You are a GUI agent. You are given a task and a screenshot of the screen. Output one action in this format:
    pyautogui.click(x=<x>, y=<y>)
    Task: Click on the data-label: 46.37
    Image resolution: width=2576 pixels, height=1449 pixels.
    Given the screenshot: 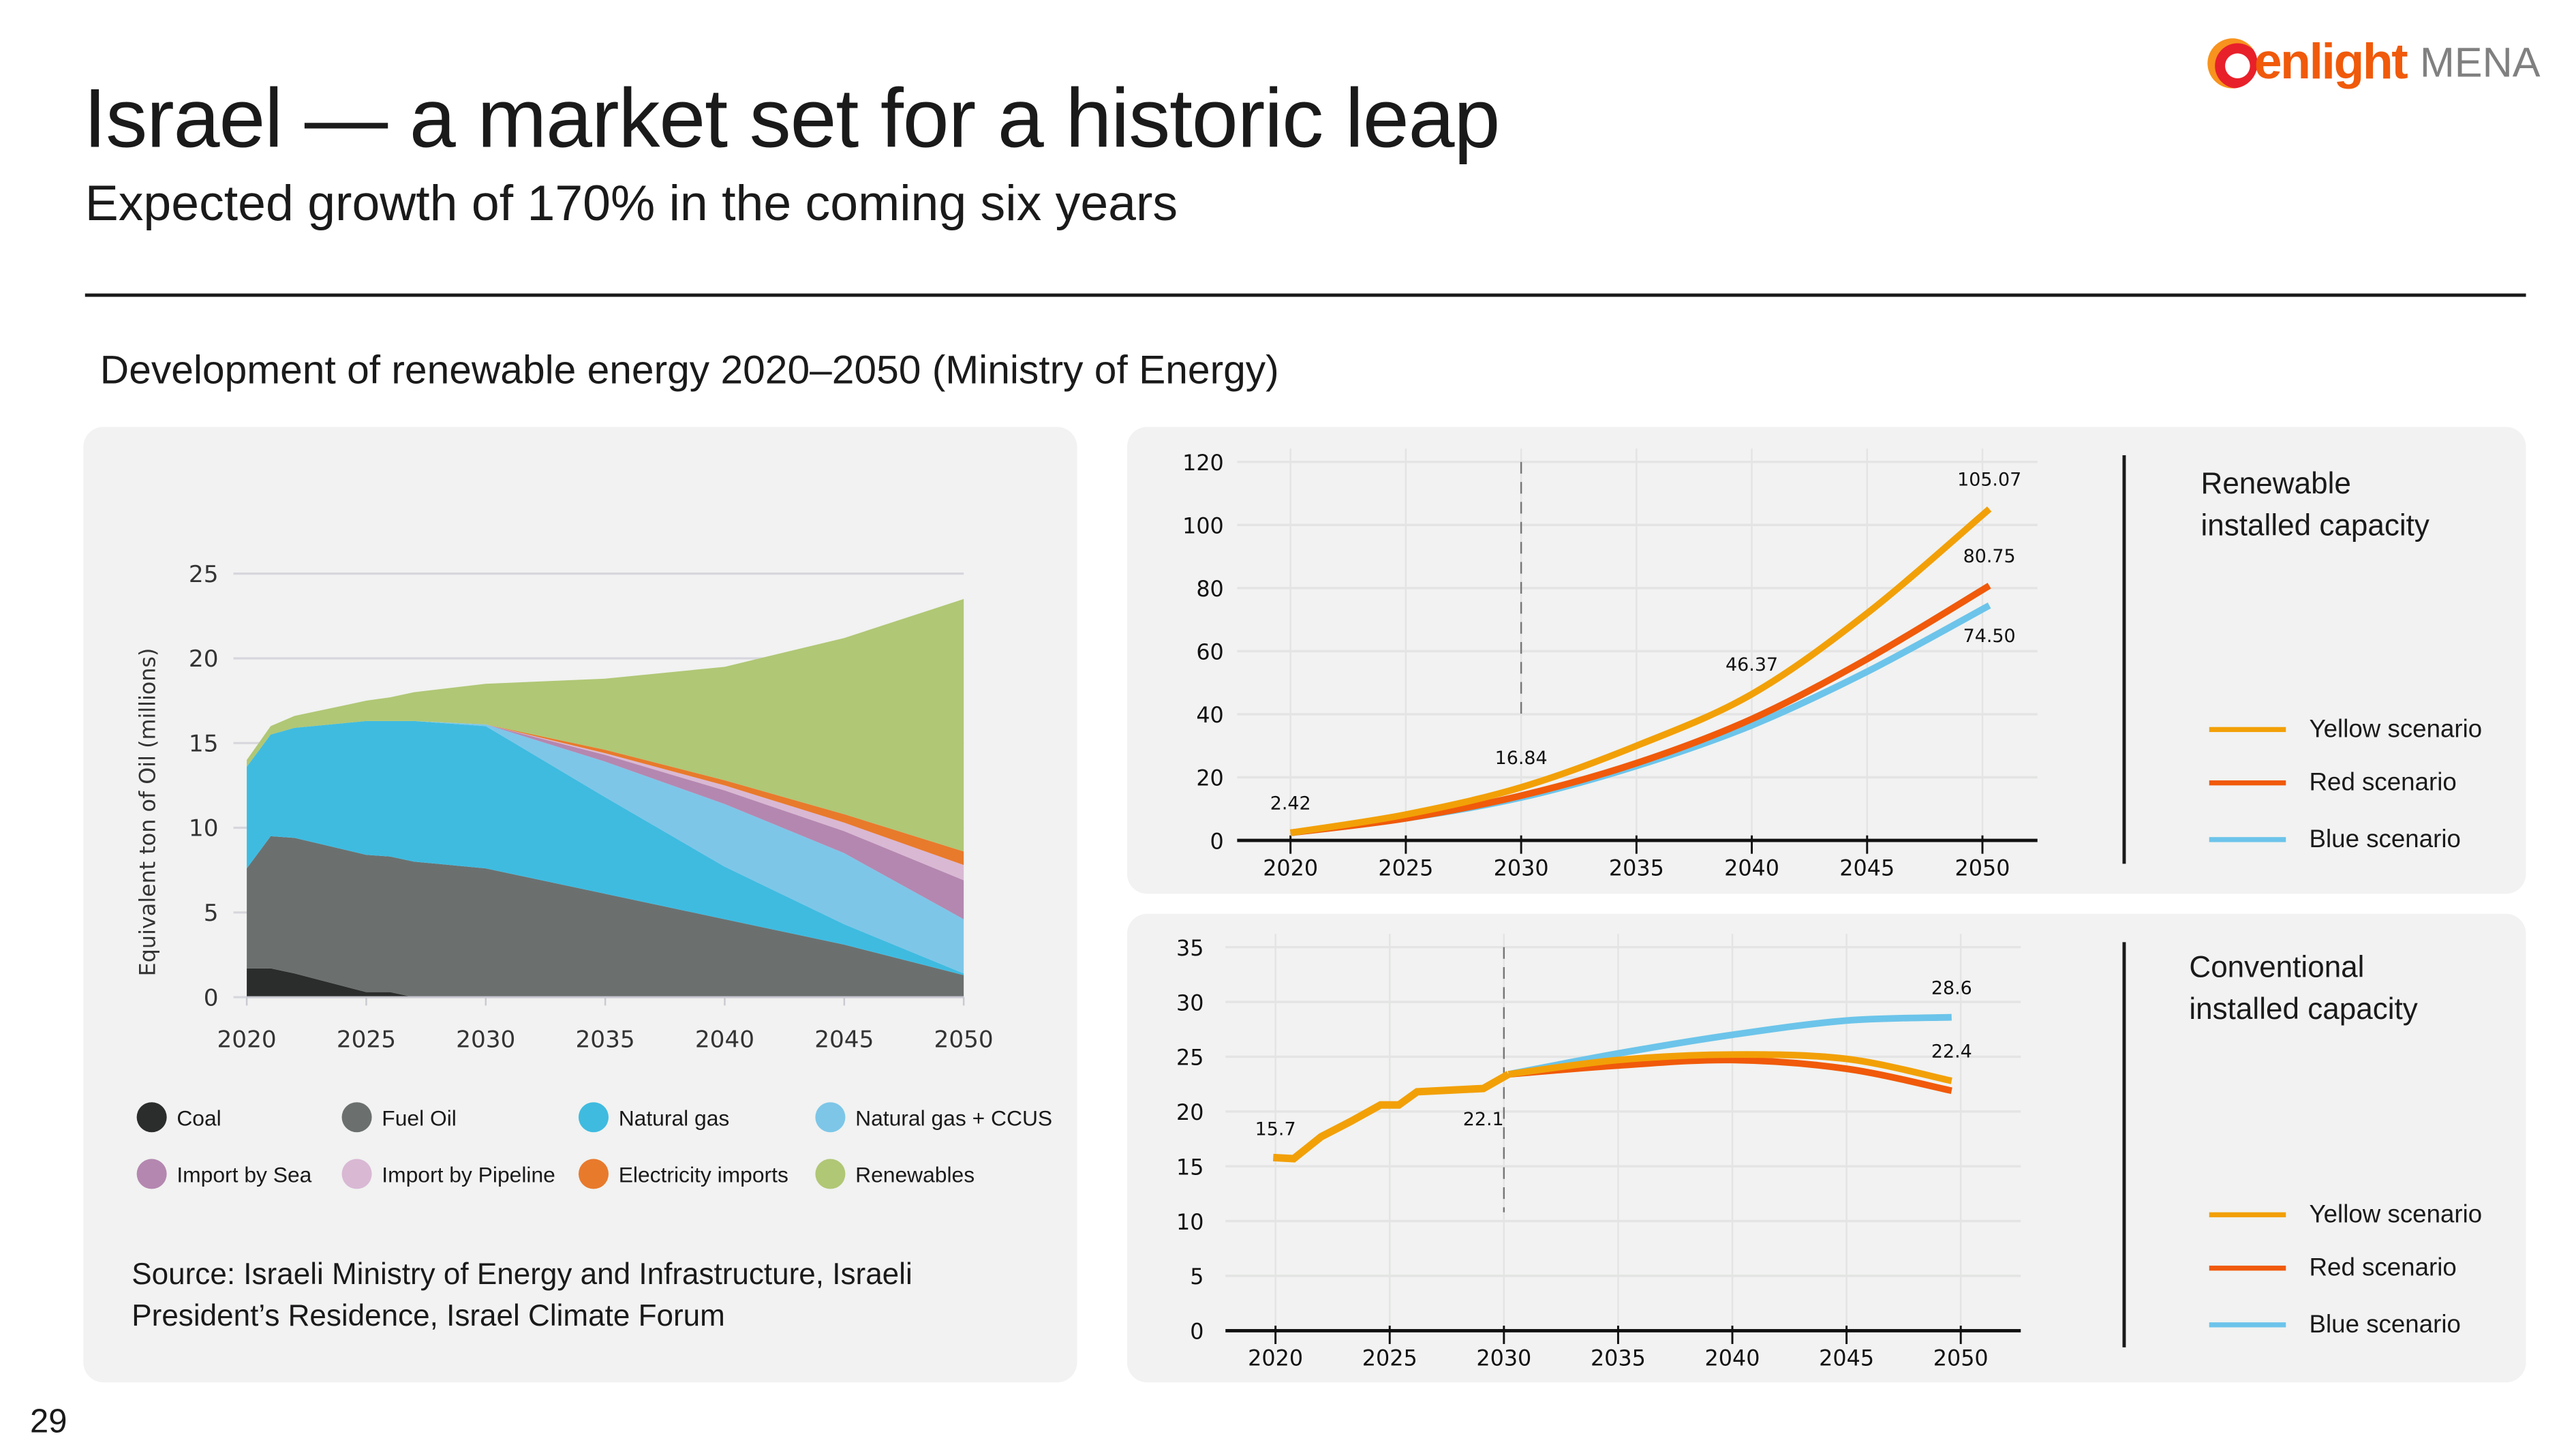 What is the action you would take?
    pyautogui.click(x=1752, y=664)
    